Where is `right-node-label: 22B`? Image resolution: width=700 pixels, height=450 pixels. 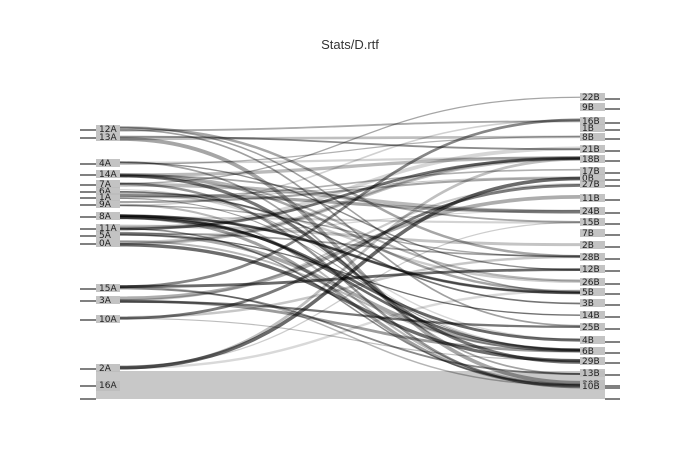
right-node-label: 22B is located at coordinates (591, 98).